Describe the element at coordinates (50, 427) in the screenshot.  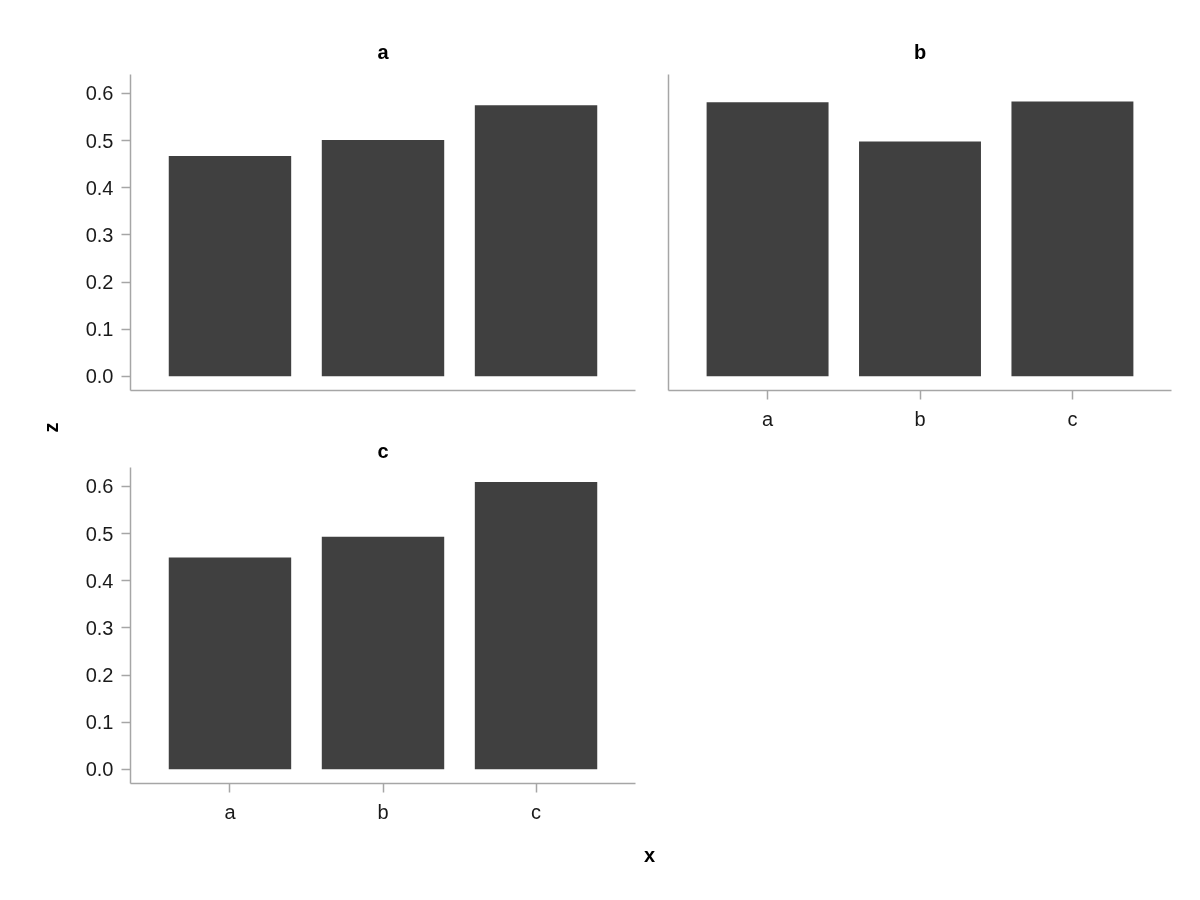
I see `y-axis-title: z` at that location.